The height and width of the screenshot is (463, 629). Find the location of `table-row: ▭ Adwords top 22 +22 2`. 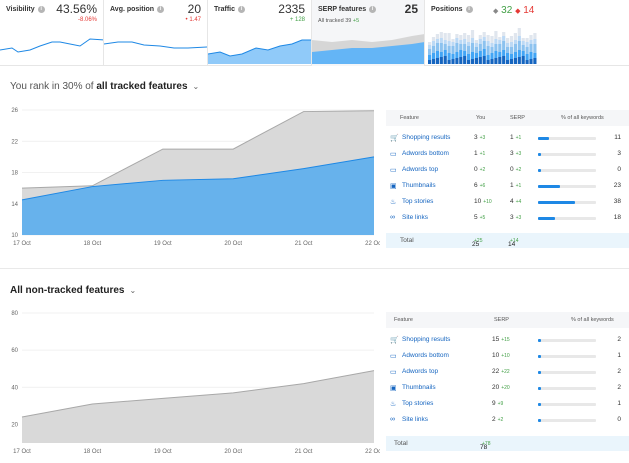

table-row: ▭ Adwords top 22 +22 2 is located at coordinates (507, 372).